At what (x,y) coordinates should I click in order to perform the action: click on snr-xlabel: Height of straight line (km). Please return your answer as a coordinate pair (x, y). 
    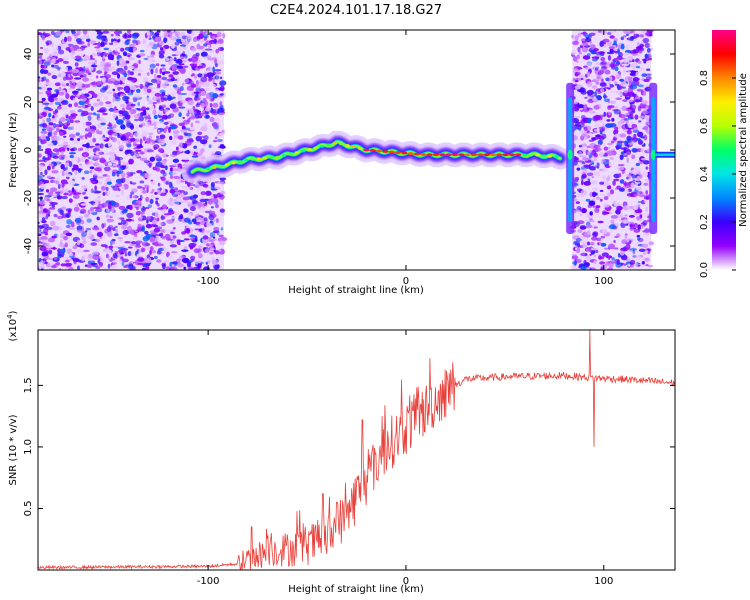
    Looking at the image, I should click on (356, 589).